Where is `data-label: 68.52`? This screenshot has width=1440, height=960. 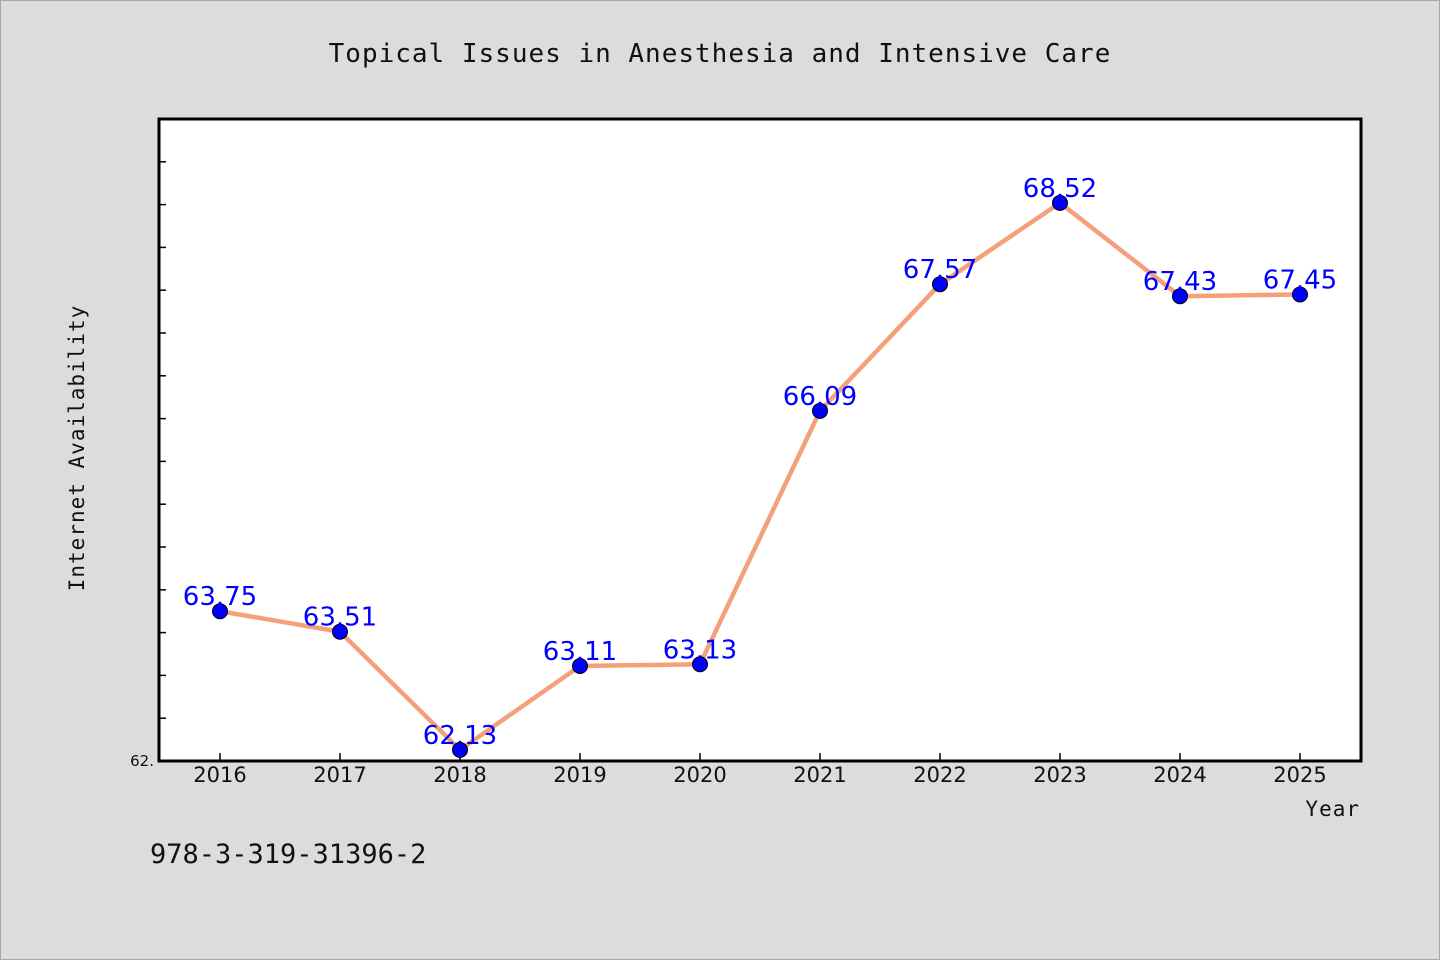 data-label: 68.52 is located at coordinates (1060, 189).